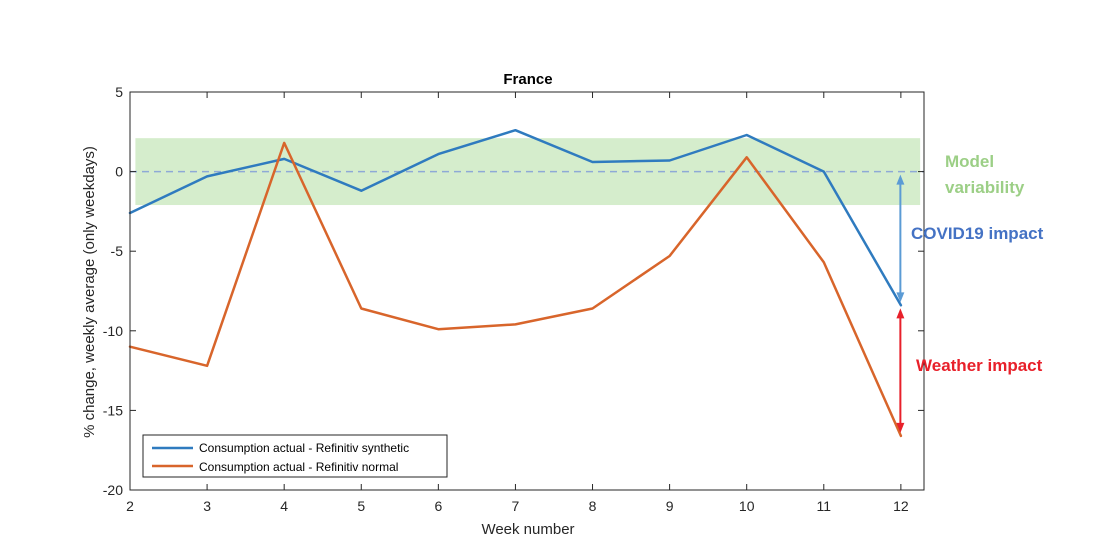 The image size is (1101, 560). What do you see at coordinates (113, 331) in the screenshot?
I see `y-tick-label: -10` at bounding box center [113, 331].